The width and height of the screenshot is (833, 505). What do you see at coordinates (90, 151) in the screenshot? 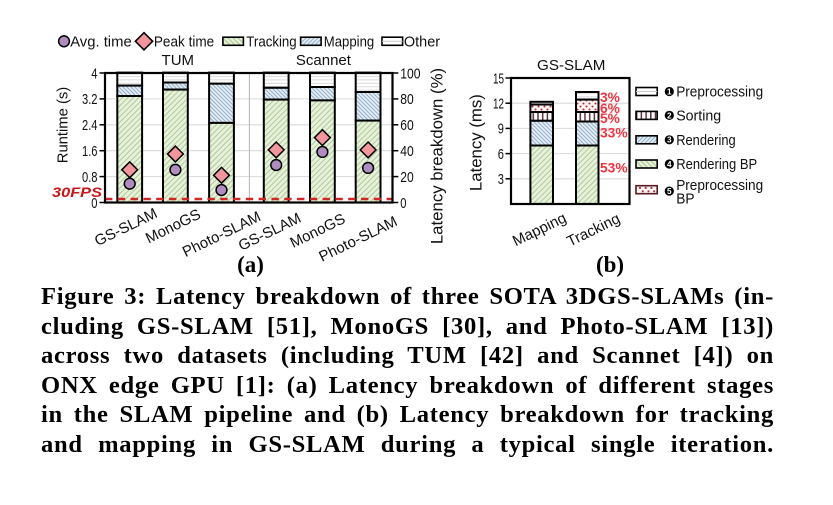
I see `svg-text: 1.6` at bounding box center [90, 151].